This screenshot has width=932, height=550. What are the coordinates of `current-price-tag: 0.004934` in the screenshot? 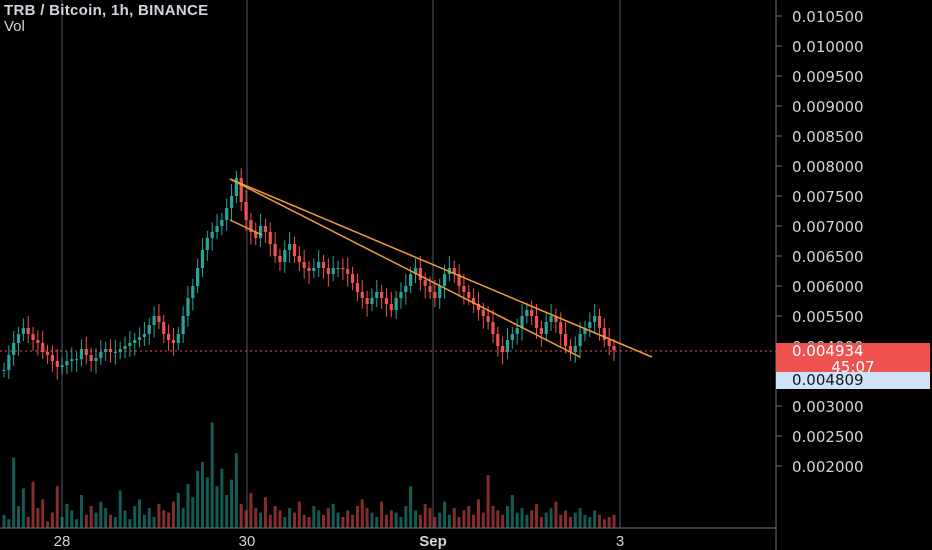 It's located at (853, 351).